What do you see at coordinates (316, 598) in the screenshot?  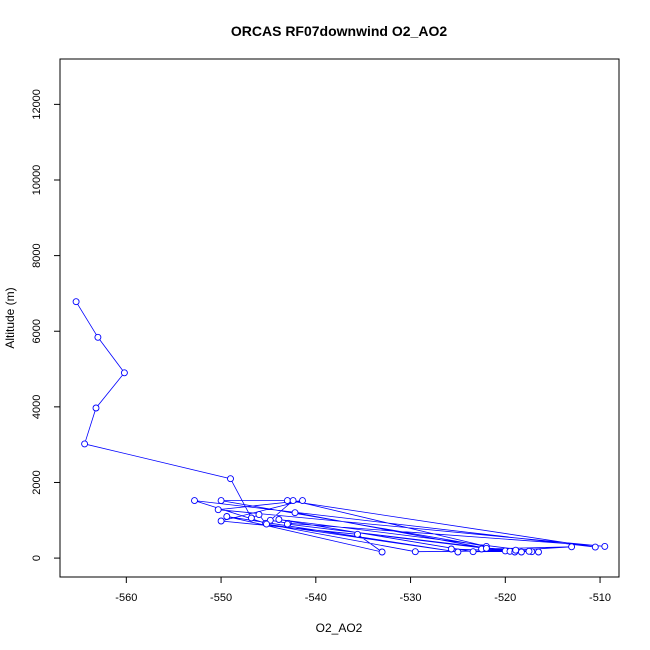 I see `x-tick-label: -540` at bounding box center [316, 598].